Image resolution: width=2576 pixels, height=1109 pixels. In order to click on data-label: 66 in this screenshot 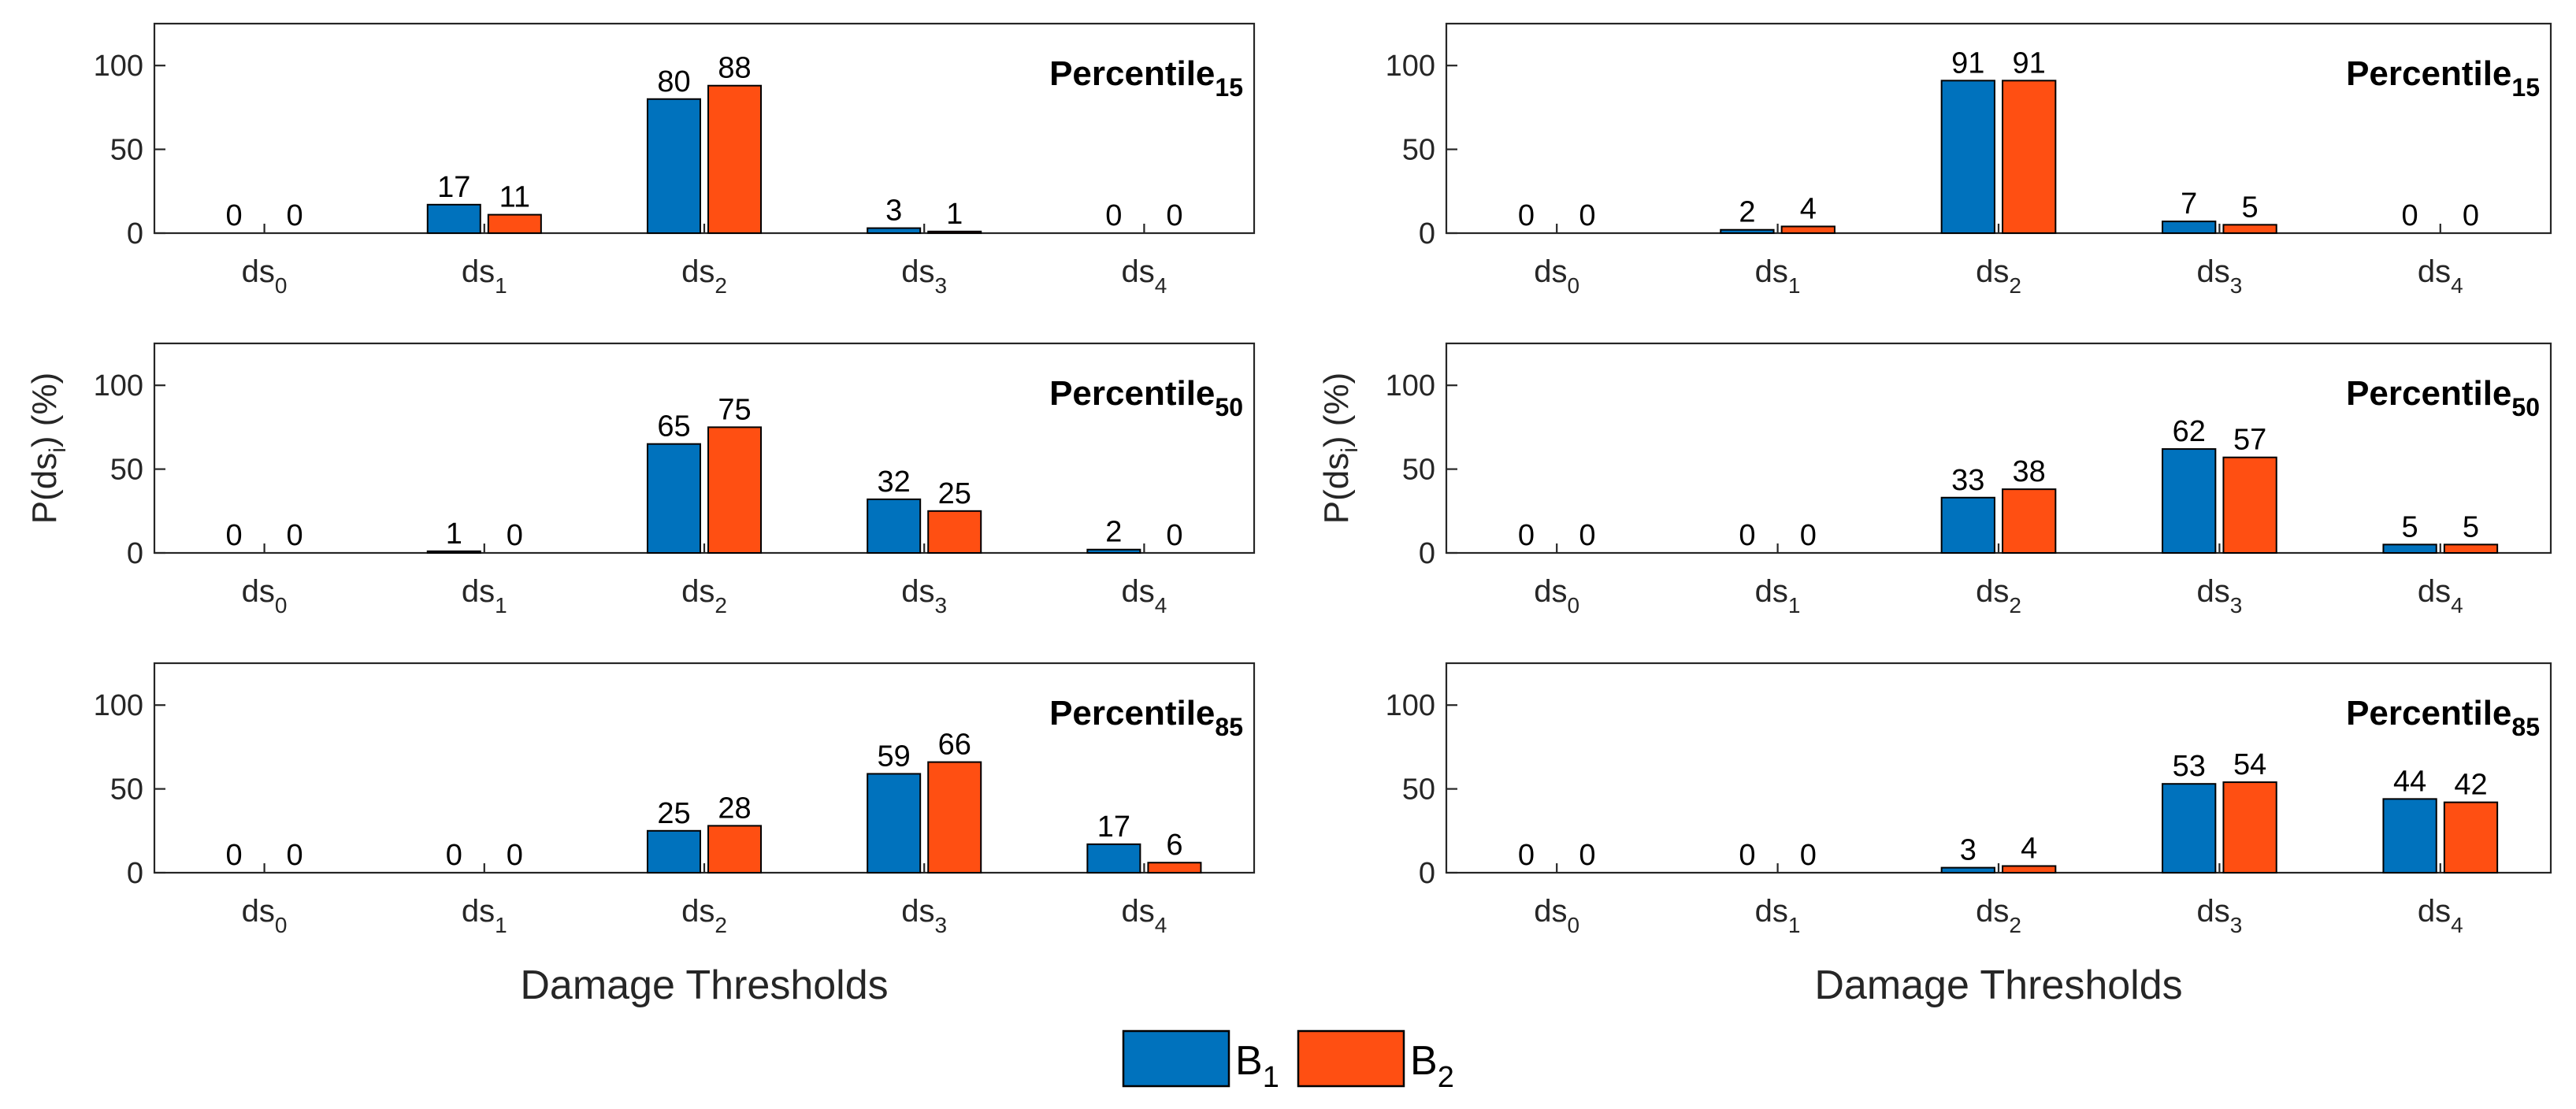, I will do `click(954, 745)`.